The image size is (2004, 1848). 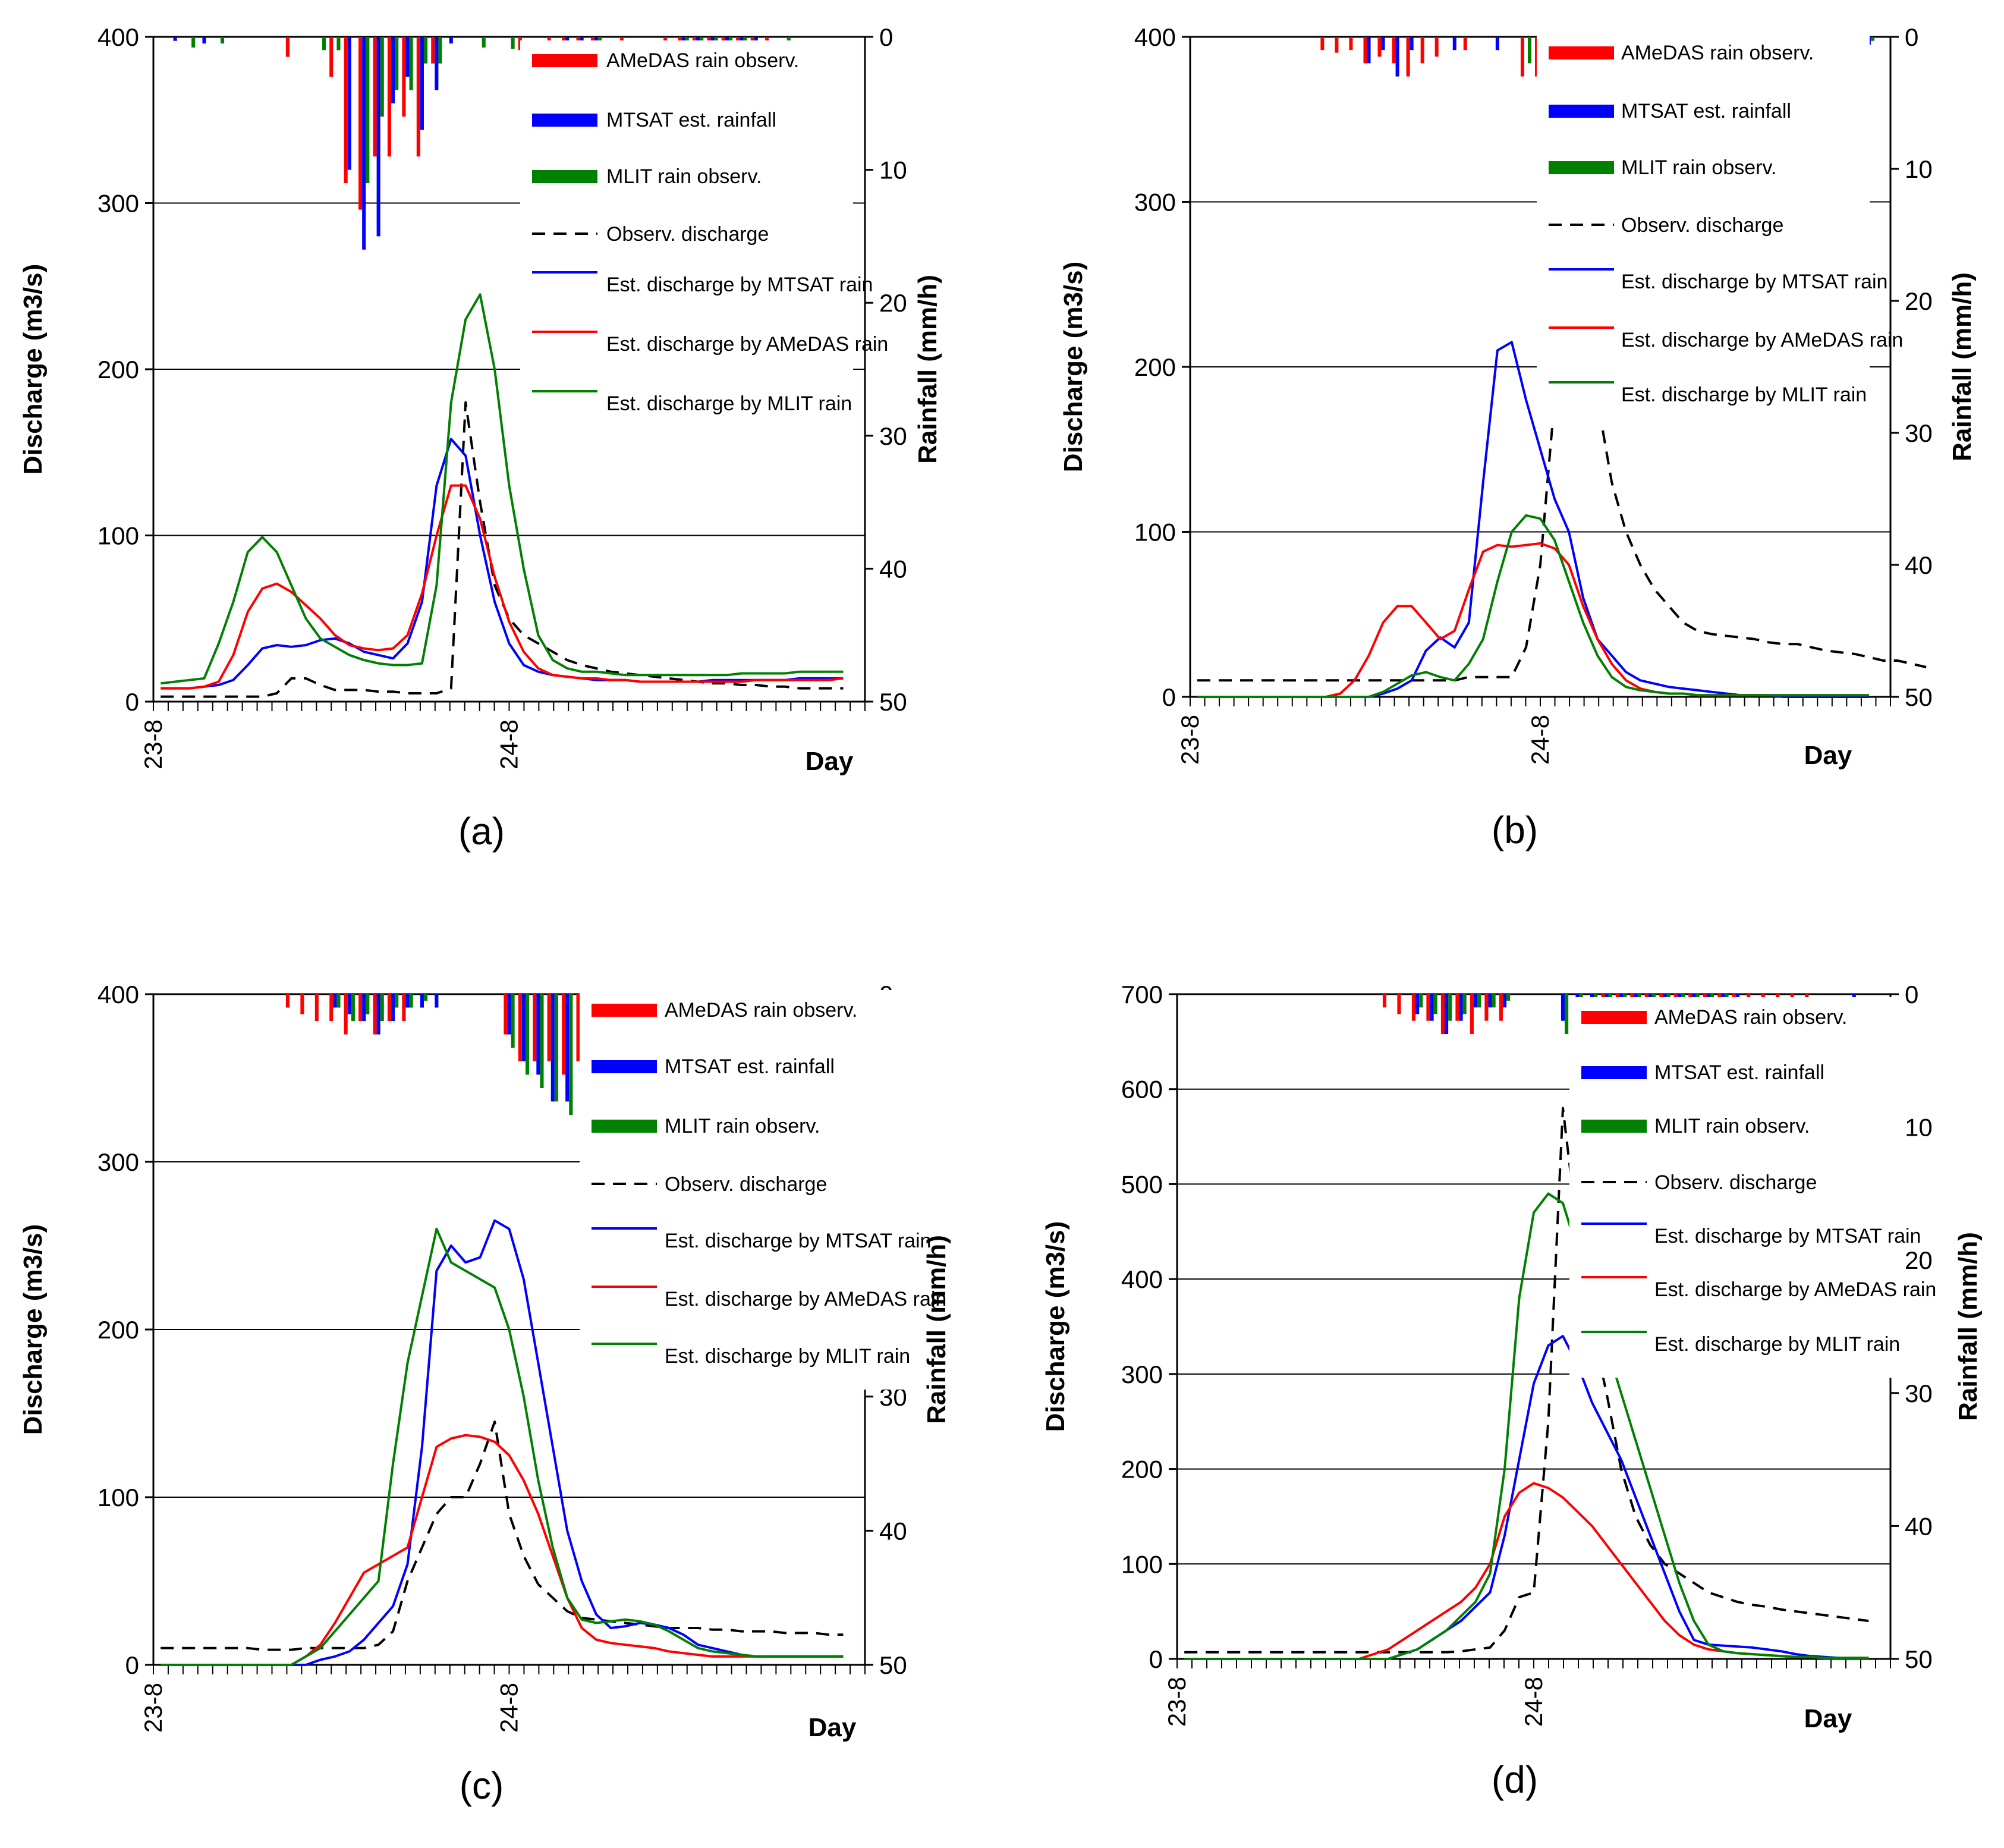 I want to click on y-tick-label: 500, so click(x=1142, y=1184).